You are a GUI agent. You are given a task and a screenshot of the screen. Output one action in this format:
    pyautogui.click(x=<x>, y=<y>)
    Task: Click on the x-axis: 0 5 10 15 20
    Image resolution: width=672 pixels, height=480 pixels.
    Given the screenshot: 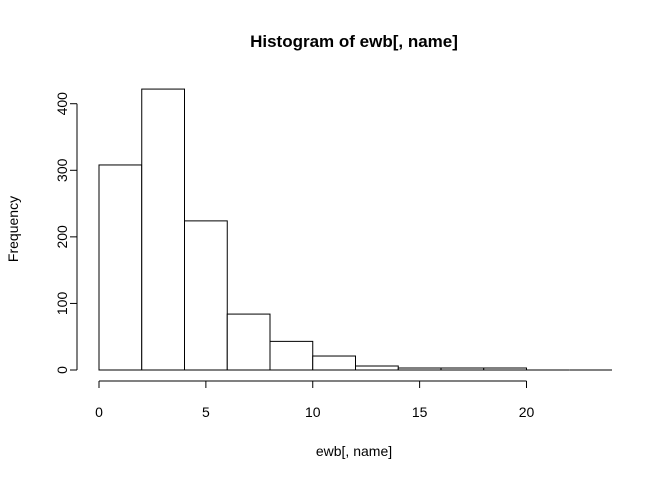 What is the action you would take?
    pyautogui.click(x=315, y=400)
    